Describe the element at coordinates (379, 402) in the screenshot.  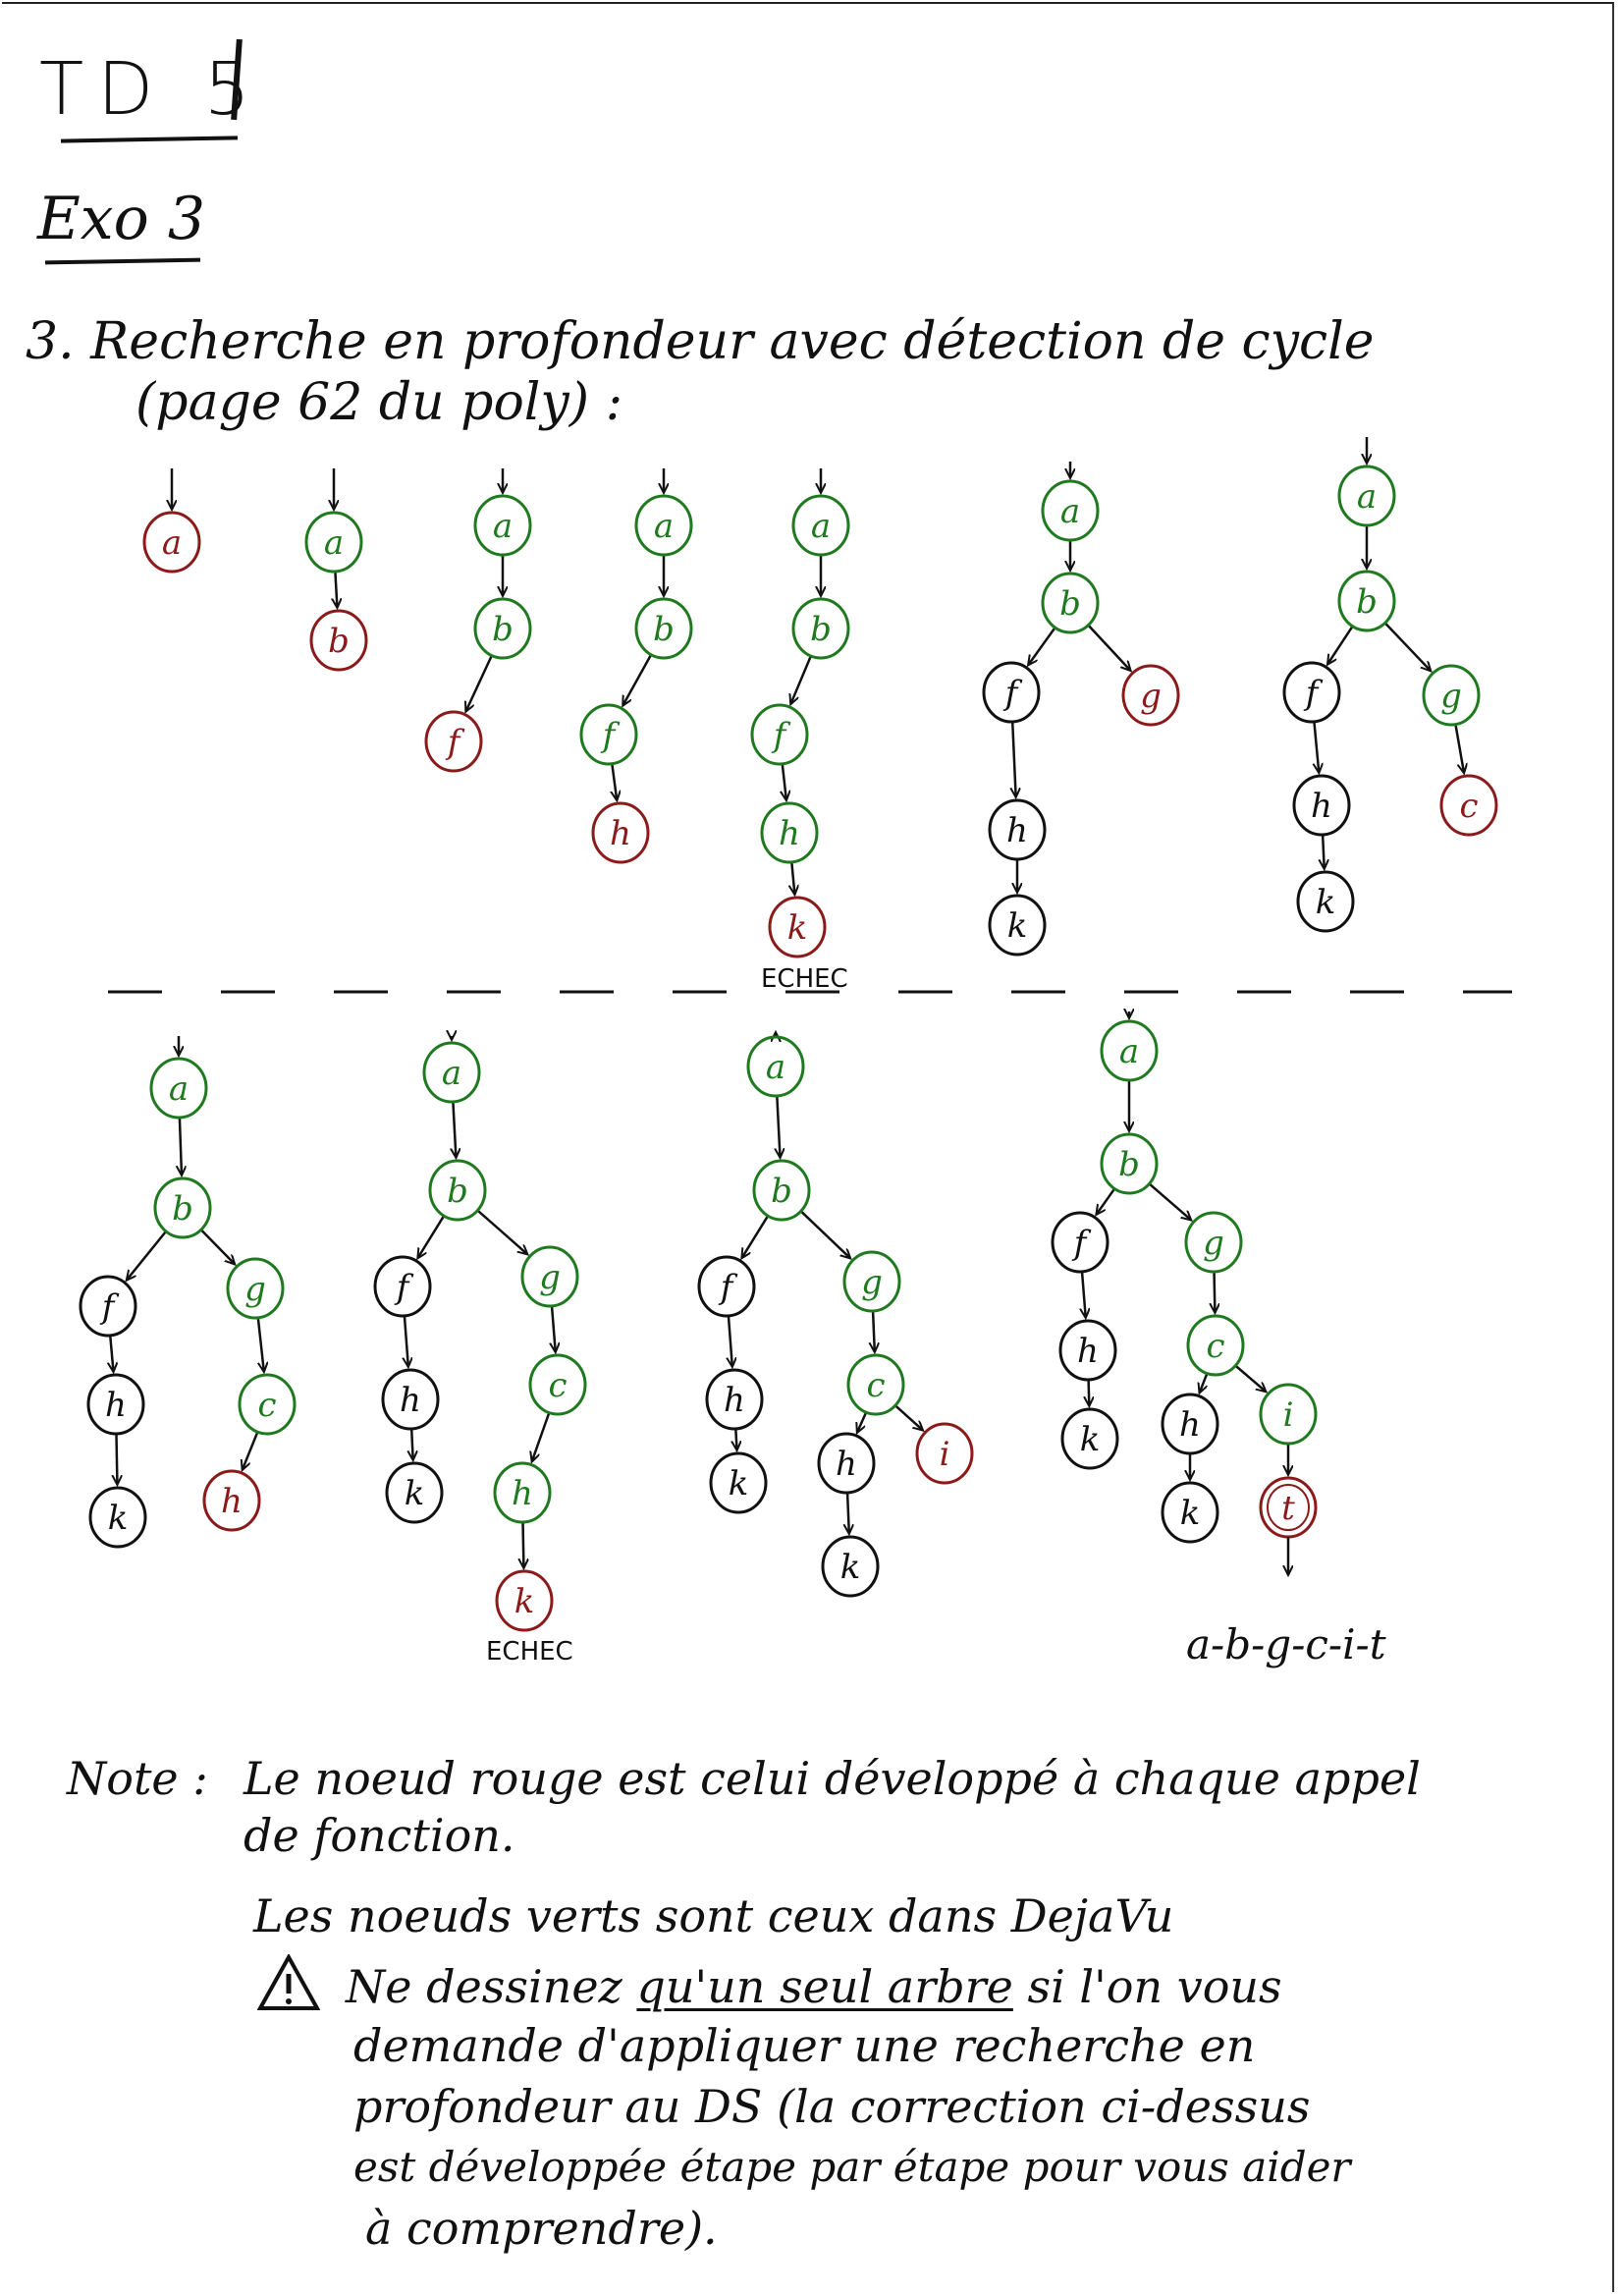
I see `question-line-2: (page 62 du poly) :` at that location.